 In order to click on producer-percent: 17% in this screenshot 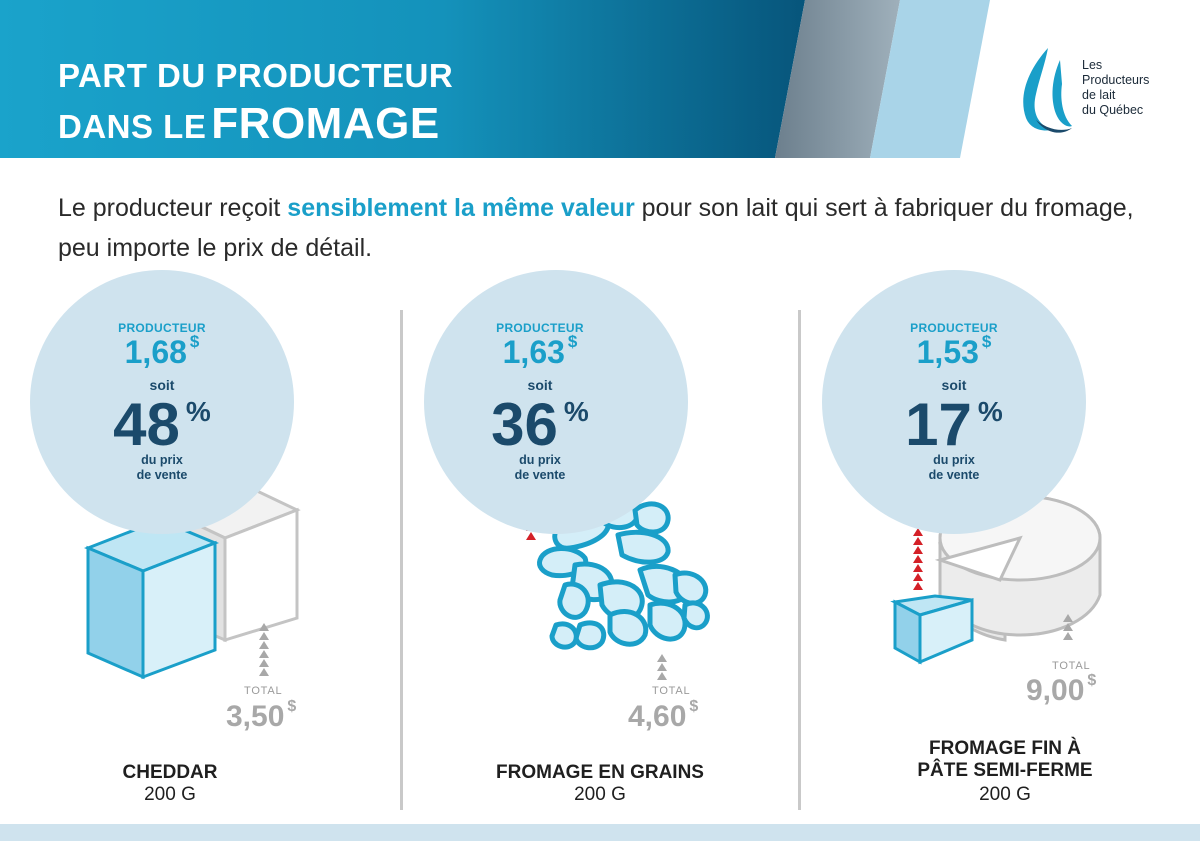, I will do `click(954, 424)`.